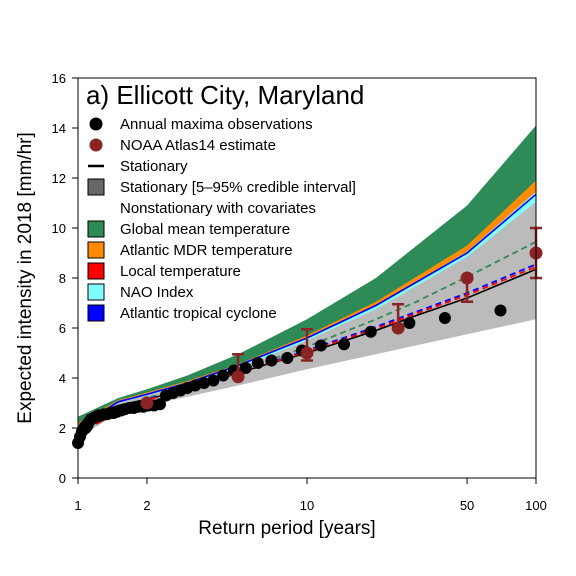  I want to click on legend-label: Nonstationary with covariates, so click(218, 208).